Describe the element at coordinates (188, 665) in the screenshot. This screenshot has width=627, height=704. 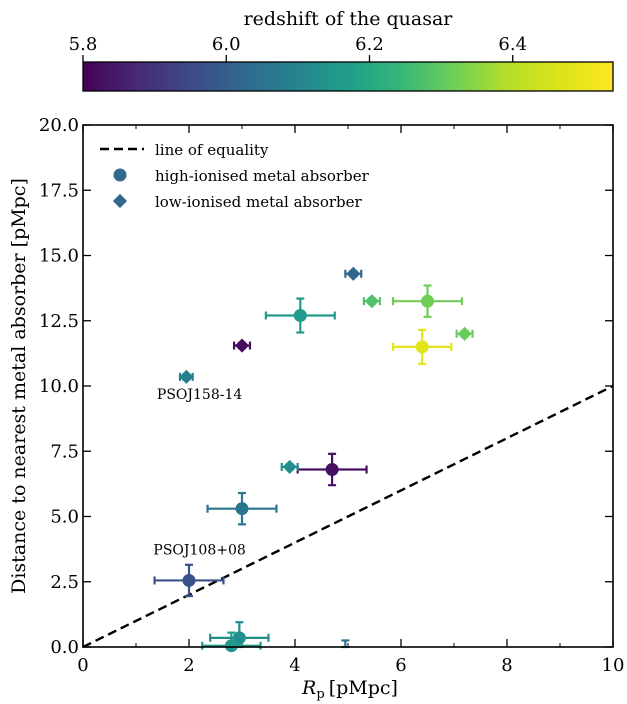
I see `x-tick-label: 2` at that location.